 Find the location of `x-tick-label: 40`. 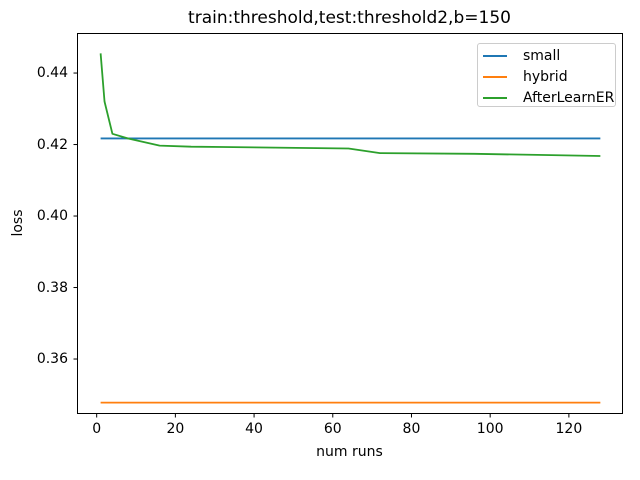

x-tick-label: 40 is located at coordinates (254, 429).